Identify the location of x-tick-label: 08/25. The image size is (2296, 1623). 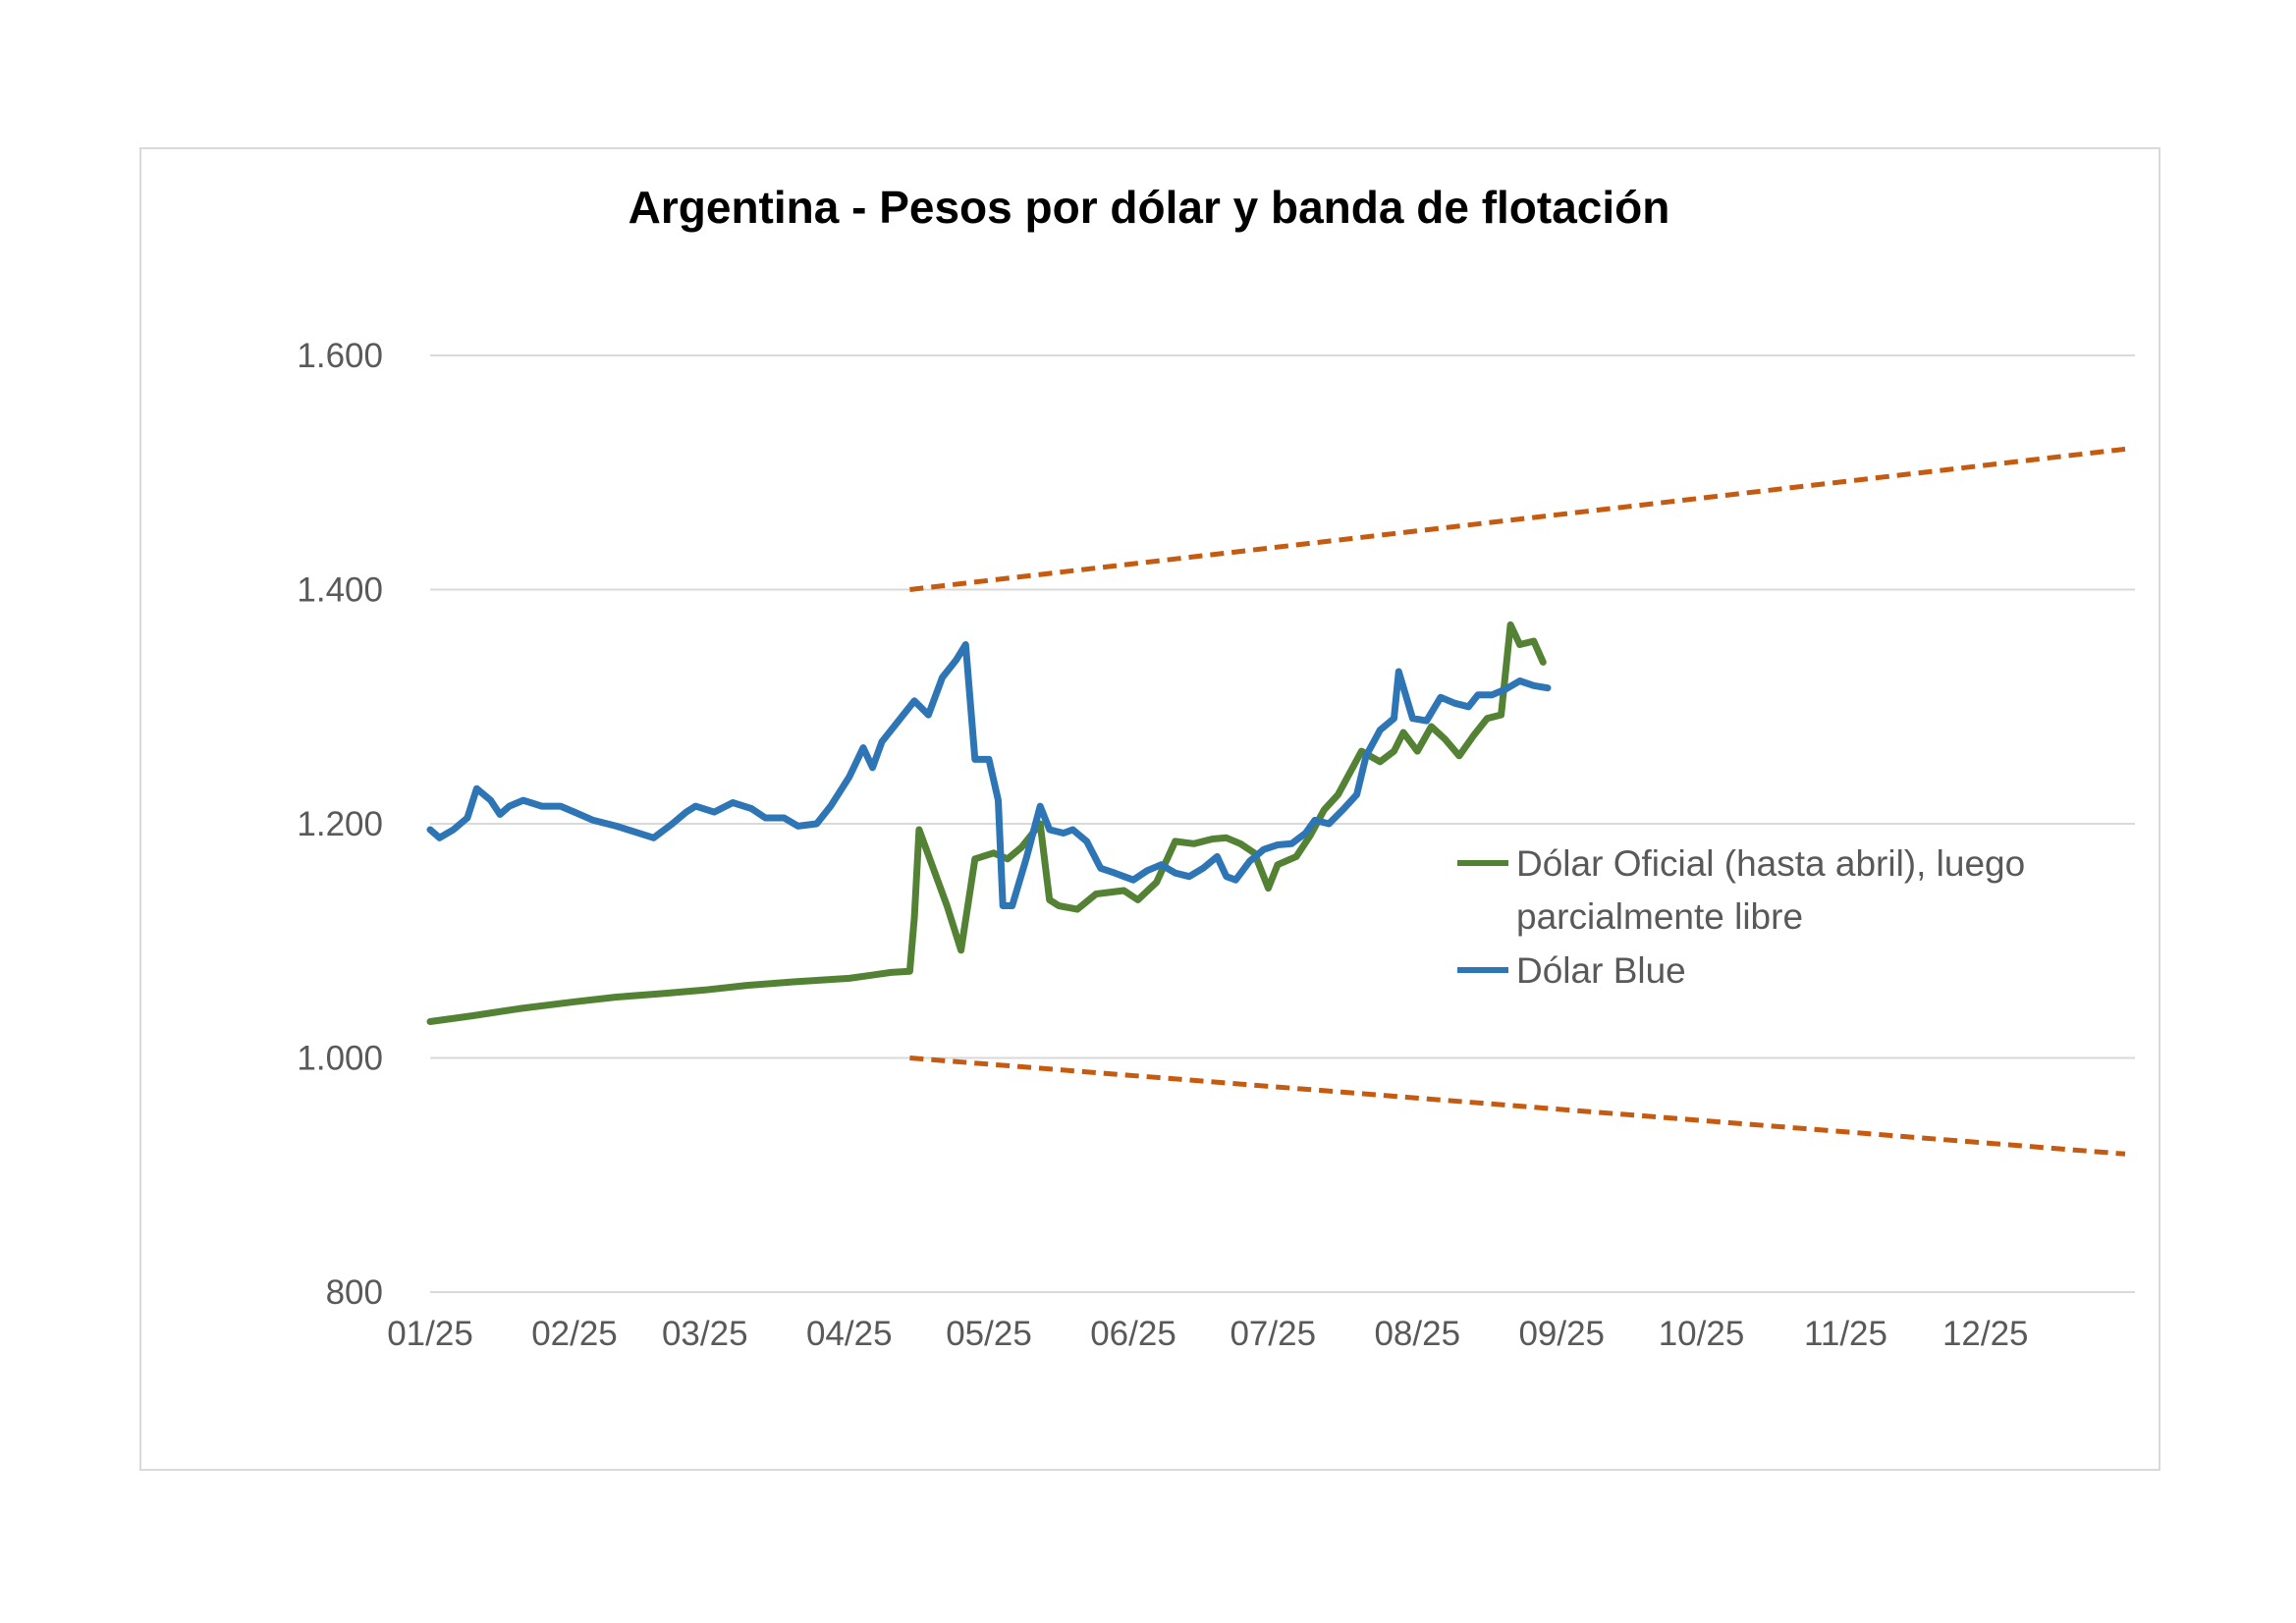
(1417, 1334).